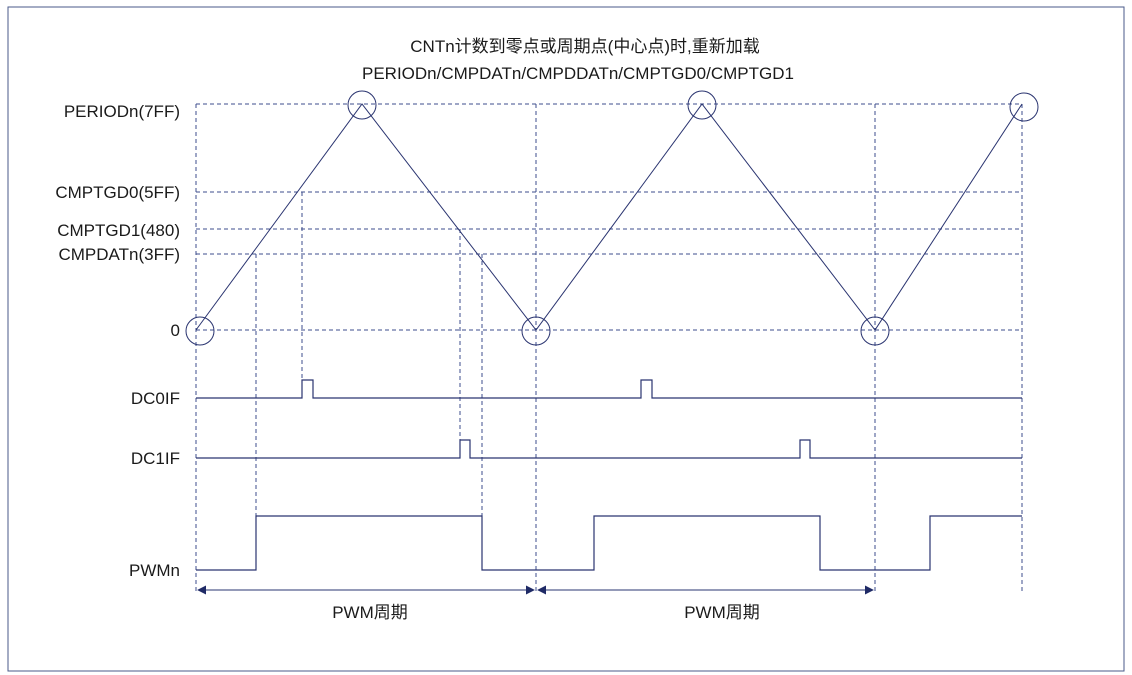  What do you see at coordinates (584, 46) in the screenshot?
I see `title-line-1: CNTn计数到零点或周期点(中心点)时,重新加载` at bounding box center [584, 46].